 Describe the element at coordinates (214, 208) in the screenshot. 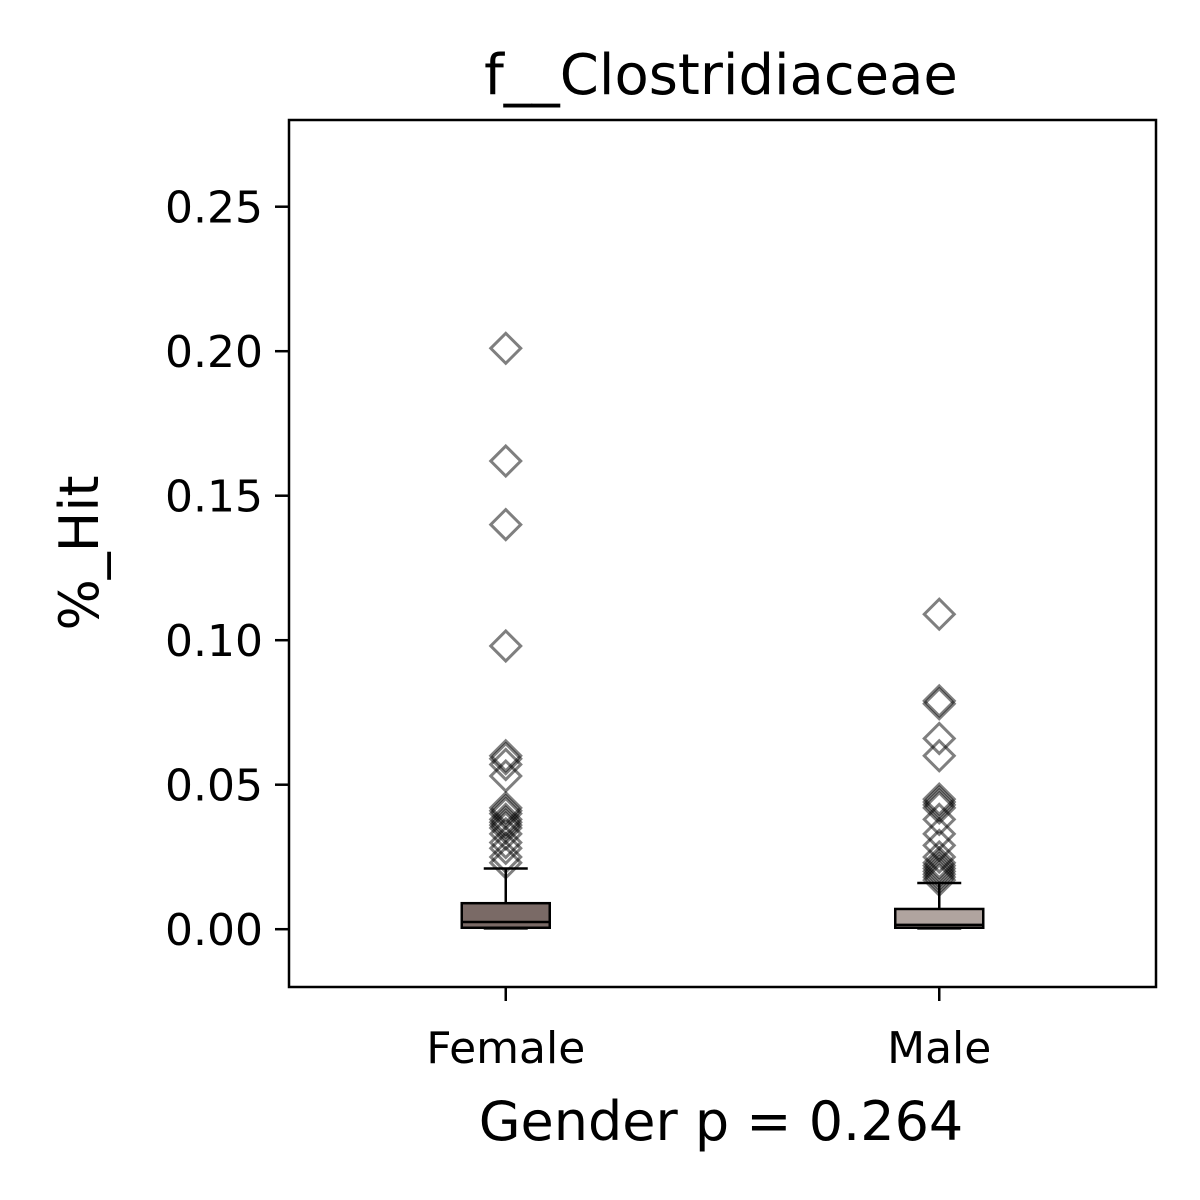

I see `y-tick-label: 0.25` at that location.